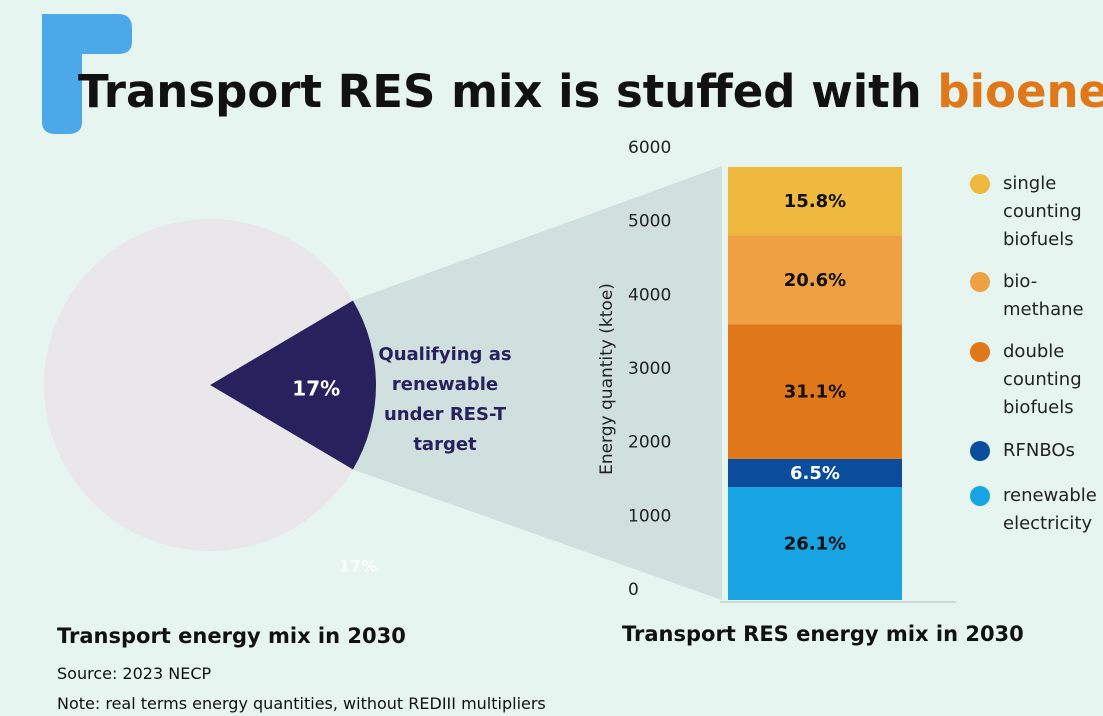 The height and width of the screenshot is (716, 1103). Describe the element at coordinates (316, 389) in the screenshot. I see `pie-value-label: 17%` at that location.